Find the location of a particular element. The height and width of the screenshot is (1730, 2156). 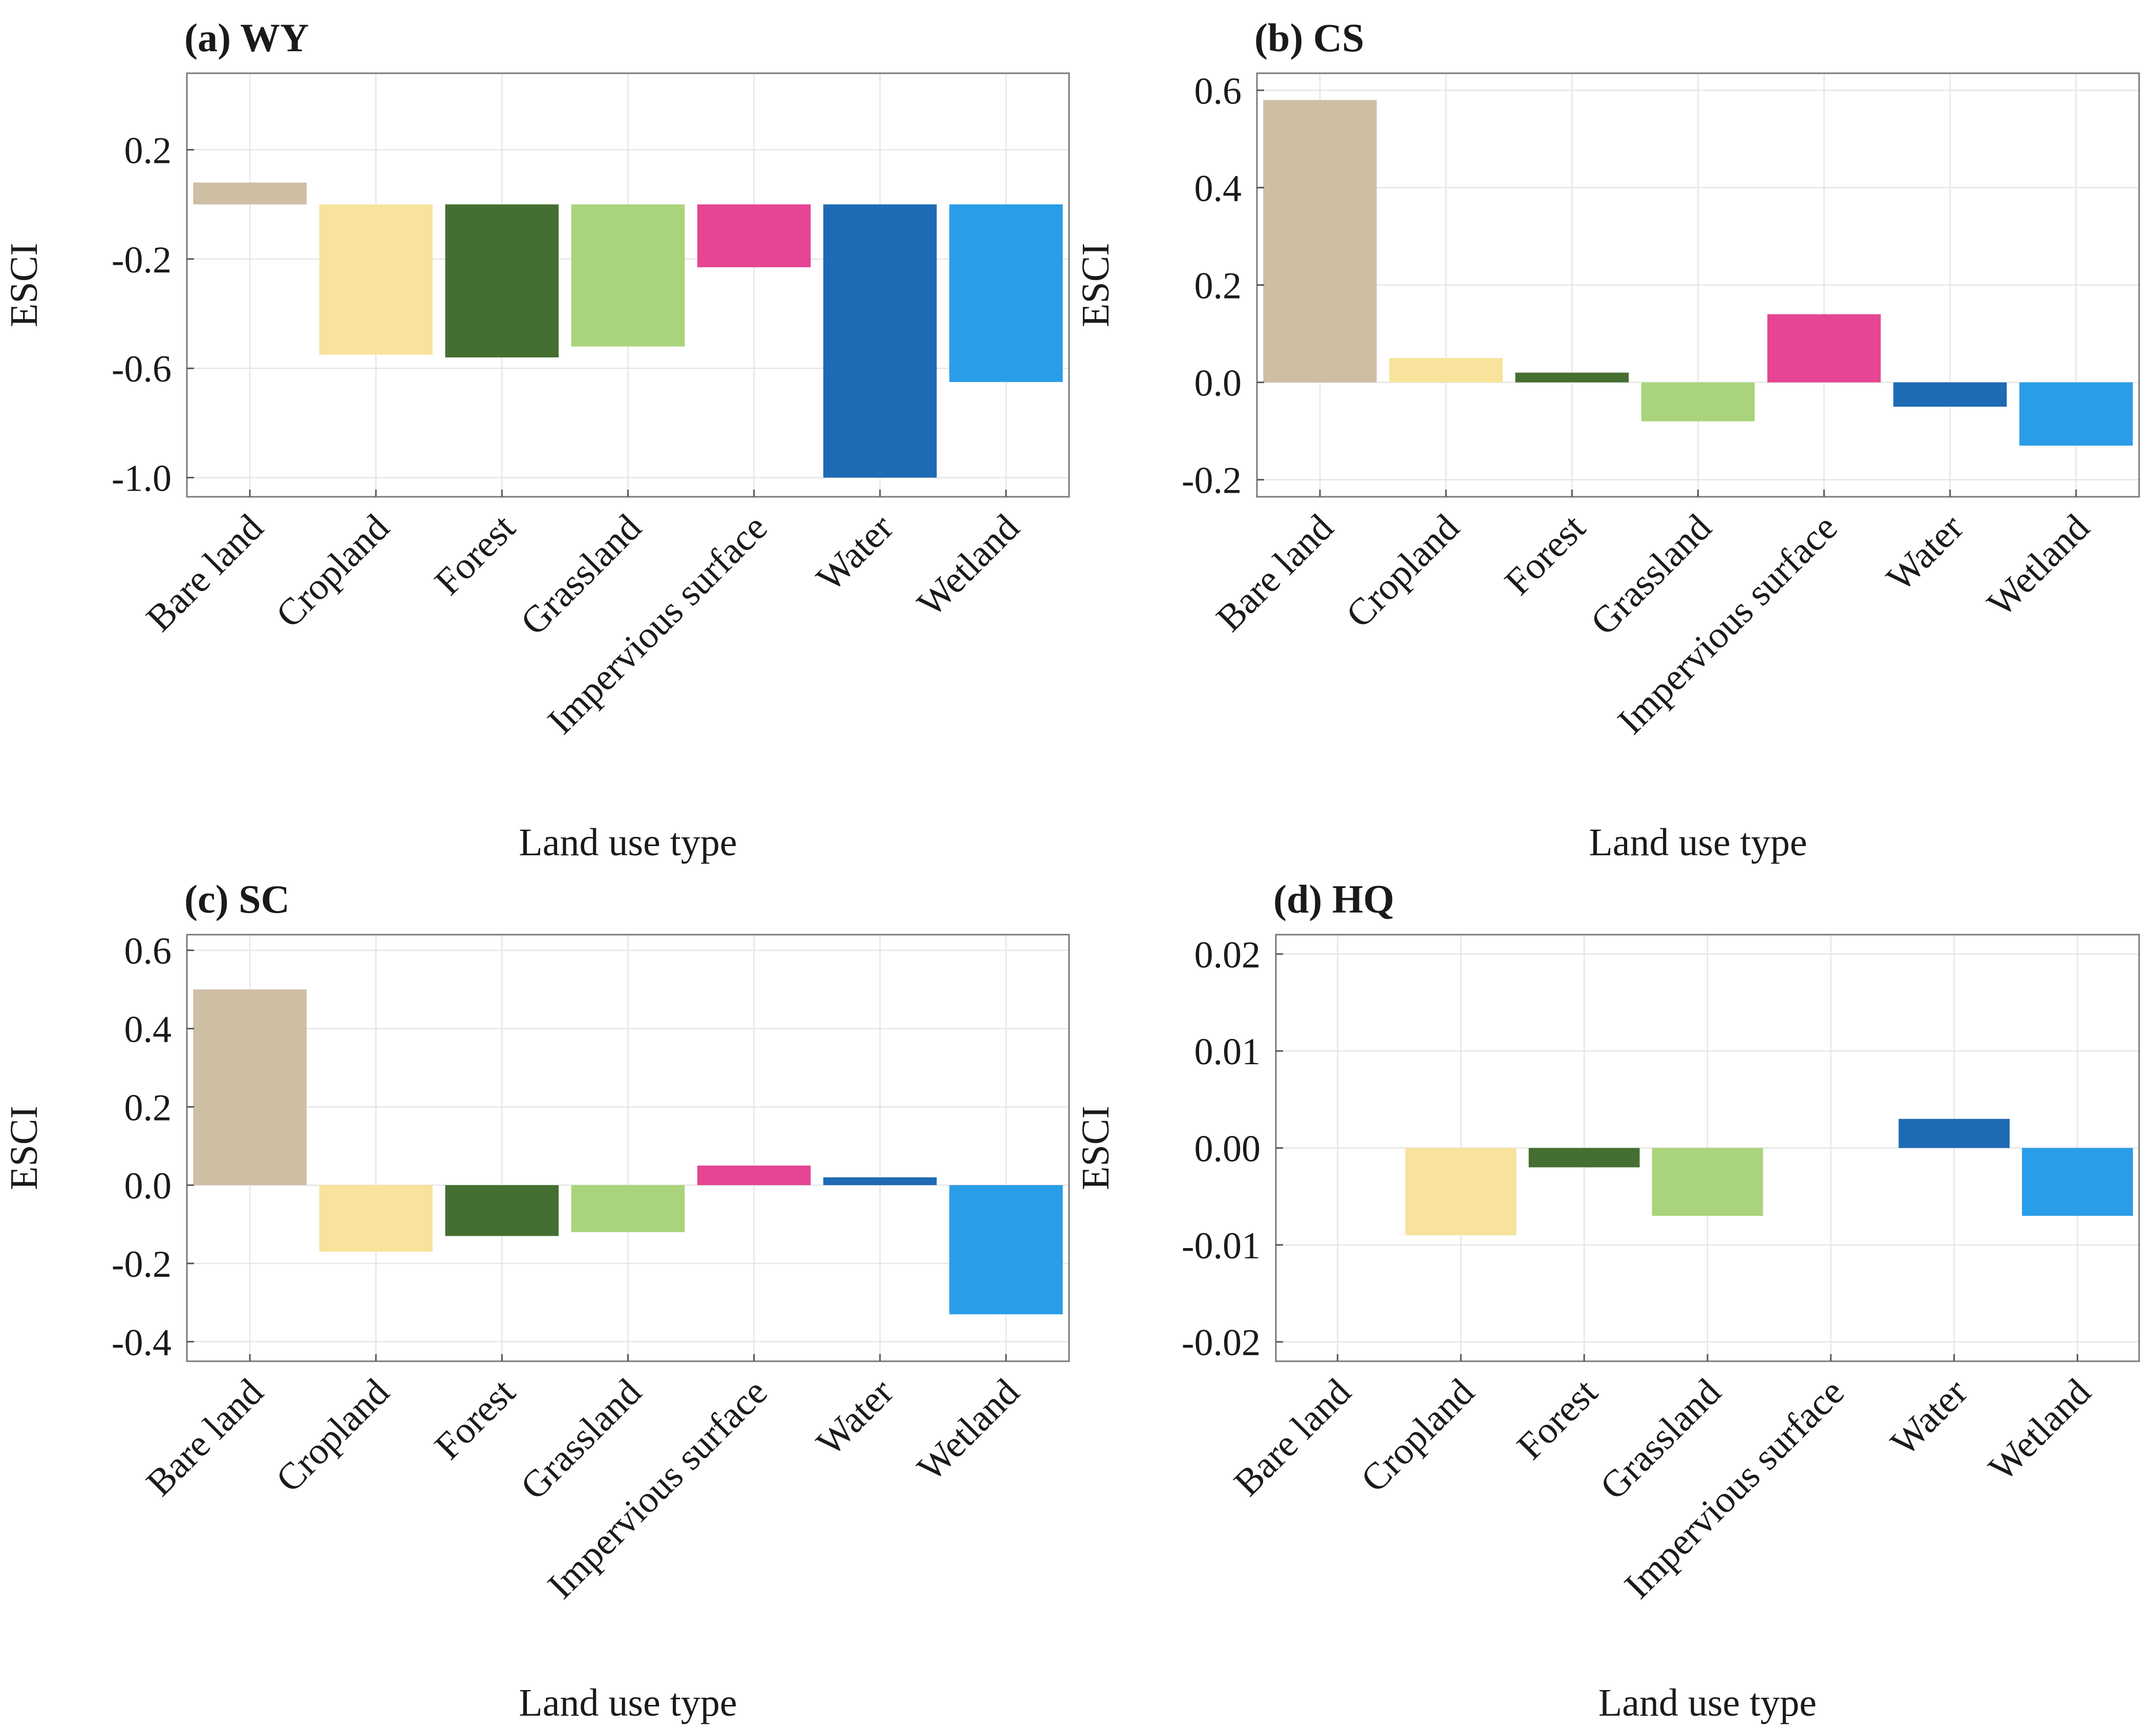

y-tick-label: -0.4 is located at coordinates (142, 1343).